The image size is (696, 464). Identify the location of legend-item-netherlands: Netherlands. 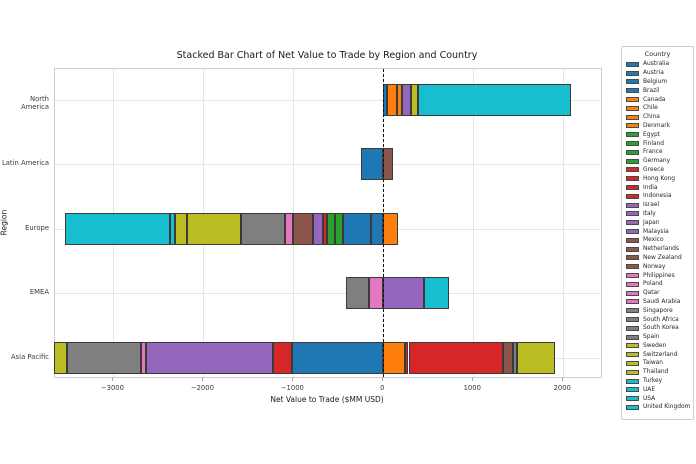
(657, 249).